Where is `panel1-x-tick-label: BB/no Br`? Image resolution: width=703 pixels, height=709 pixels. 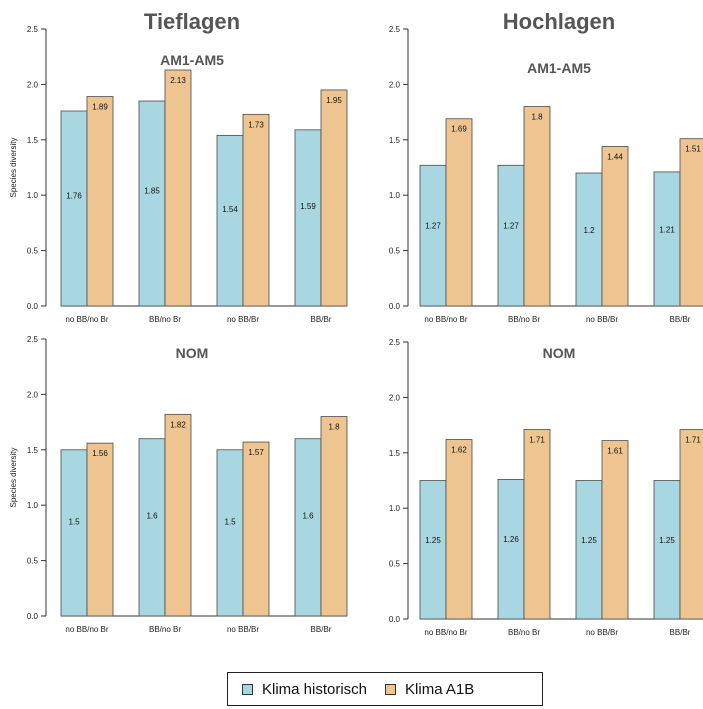
panel1-x-tick-label: BB/no Br is located at coordinates (165, 319).